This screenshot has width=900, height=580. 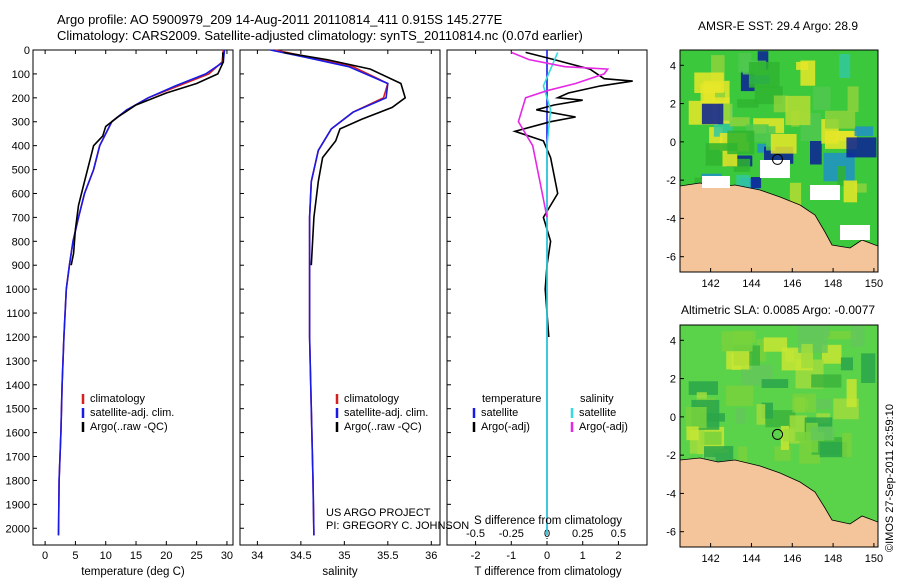 I want to click on x-tick-label: 10, so click(x=106, y=556).